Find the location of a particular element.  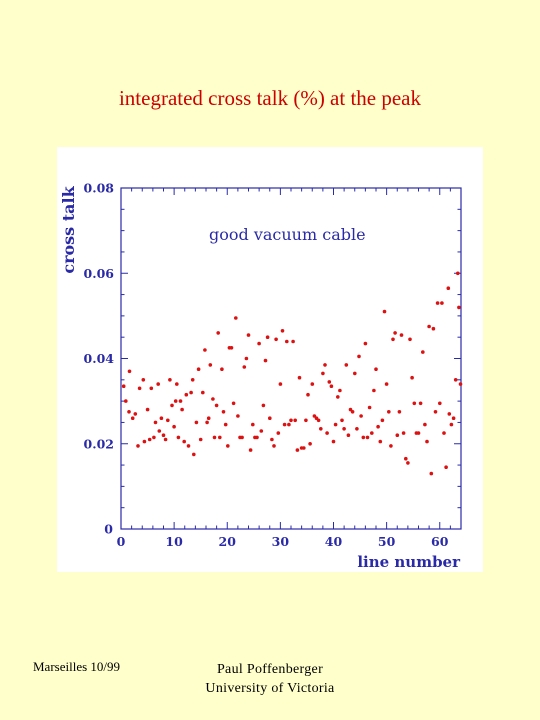

slide-title: integrated cross talk (%) at the peak is located at coordinates (270, 98).